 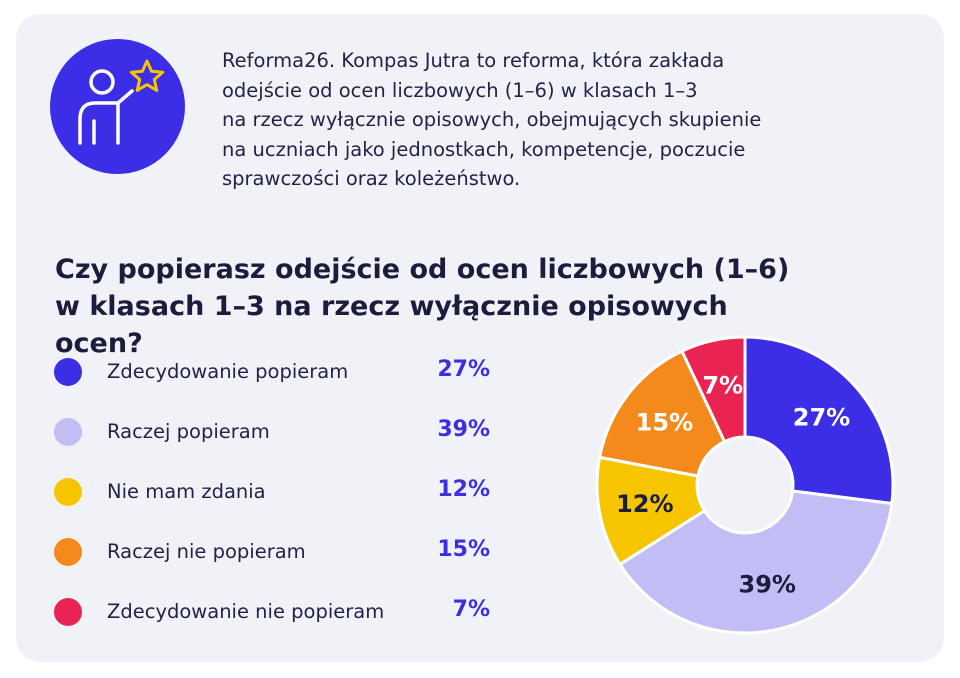 What do you see at coordinates (228, 371) in the screenshot?
I see `legend-label: Zdecydowanie popieram` at bounding box center [228, 371].